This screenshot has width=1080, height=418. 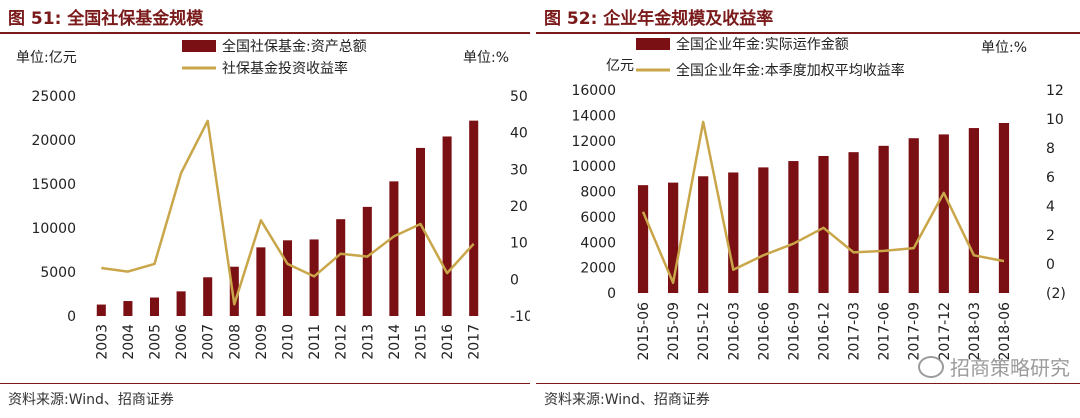 I want to click on x-tick-label: 2017-03, so click(x=855, y=331).